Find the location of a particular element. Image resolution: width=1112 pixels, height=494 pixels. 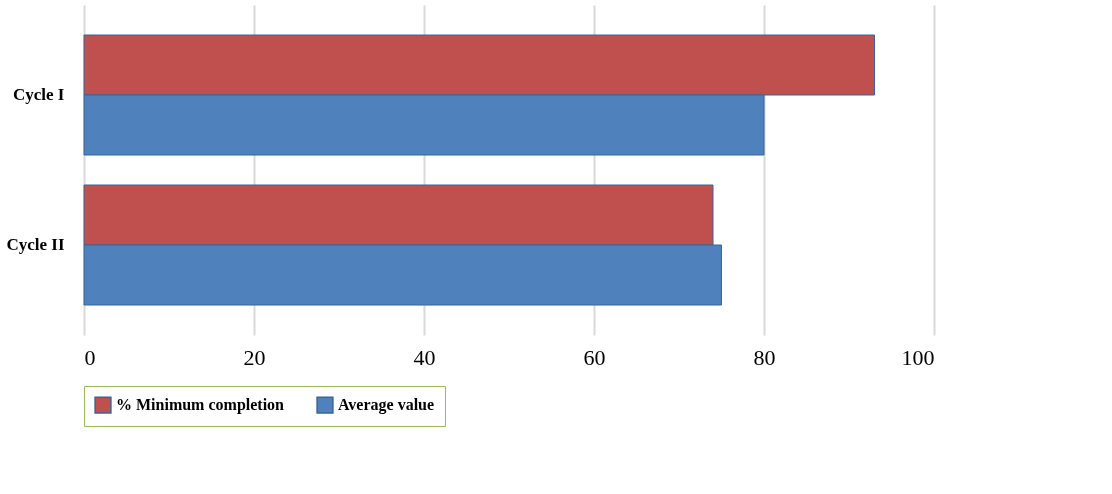

x-tick-label: 60 is located at coordinates (594, 357).